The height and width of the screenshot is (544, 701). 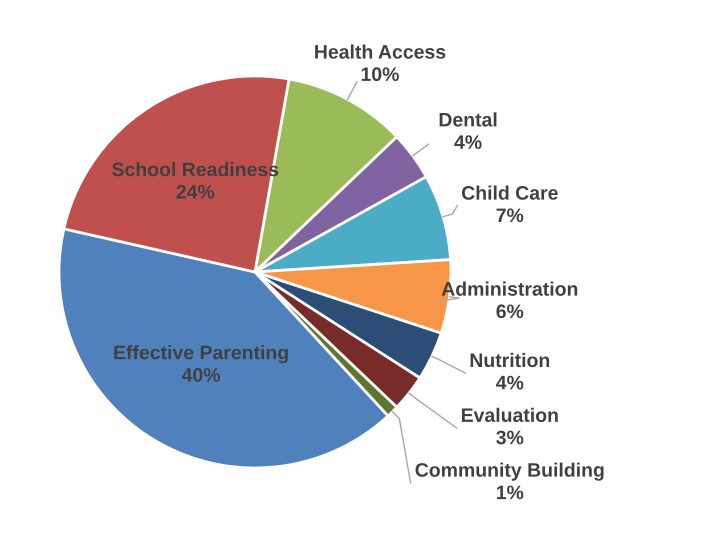 What do you see at coordinates (195, 191) in the screenshot?
I see `data-label: 24%` at bounding box center [195, 191].